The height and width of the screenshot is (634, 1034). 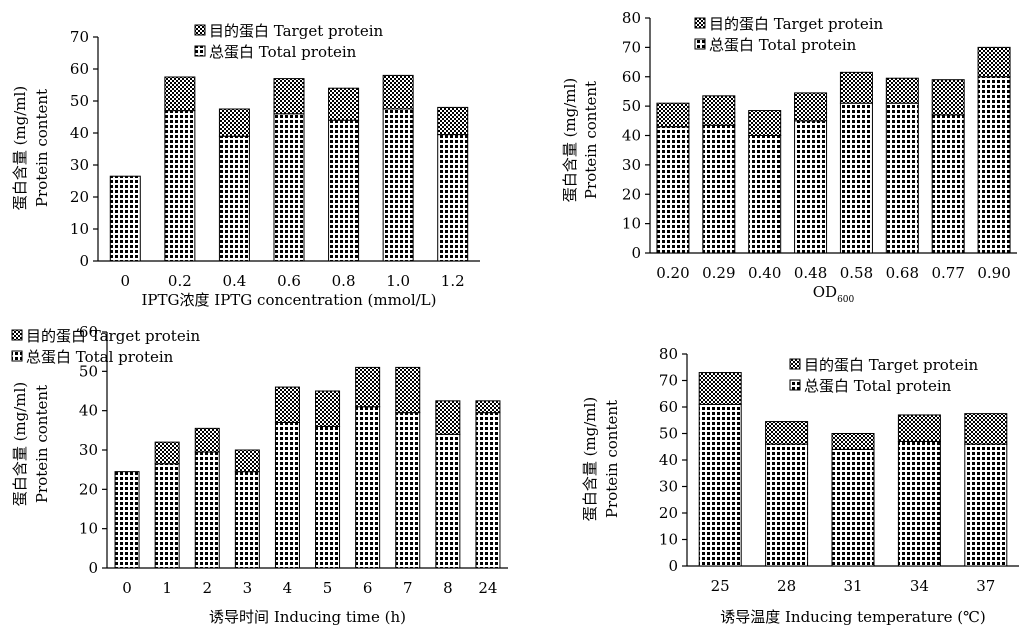 I want to click on x-tick-label: 0.6, so click(x=289, y=281).